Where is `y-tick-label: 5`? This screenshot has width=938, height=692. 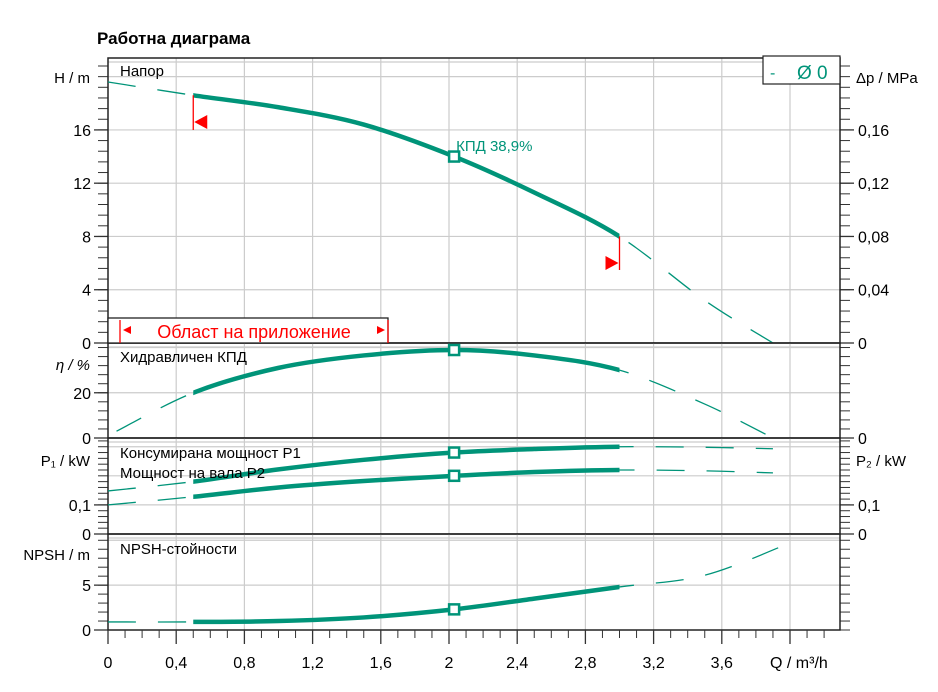
y-tick-label: 5 is located at coordinates (86, 586).